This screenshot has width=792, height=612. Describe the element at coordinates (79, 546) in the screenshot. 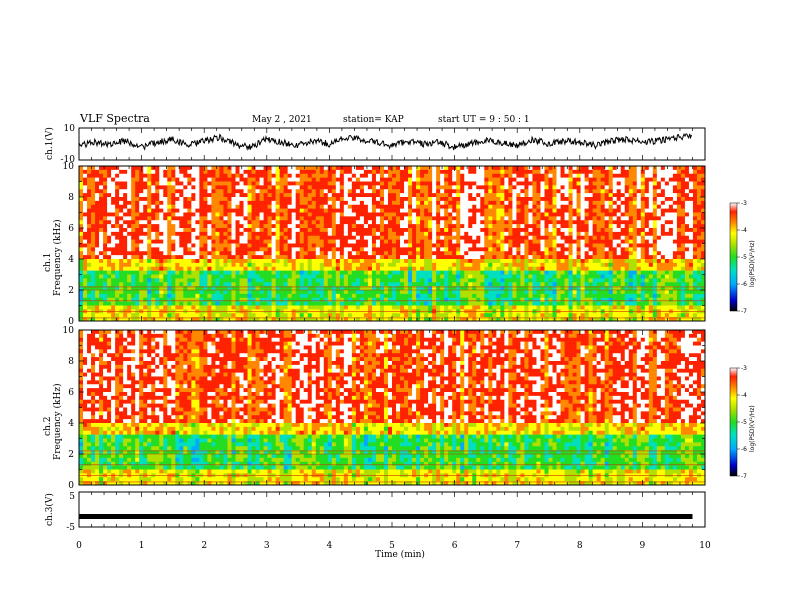

I see `time-tick-label: 0` at that location.